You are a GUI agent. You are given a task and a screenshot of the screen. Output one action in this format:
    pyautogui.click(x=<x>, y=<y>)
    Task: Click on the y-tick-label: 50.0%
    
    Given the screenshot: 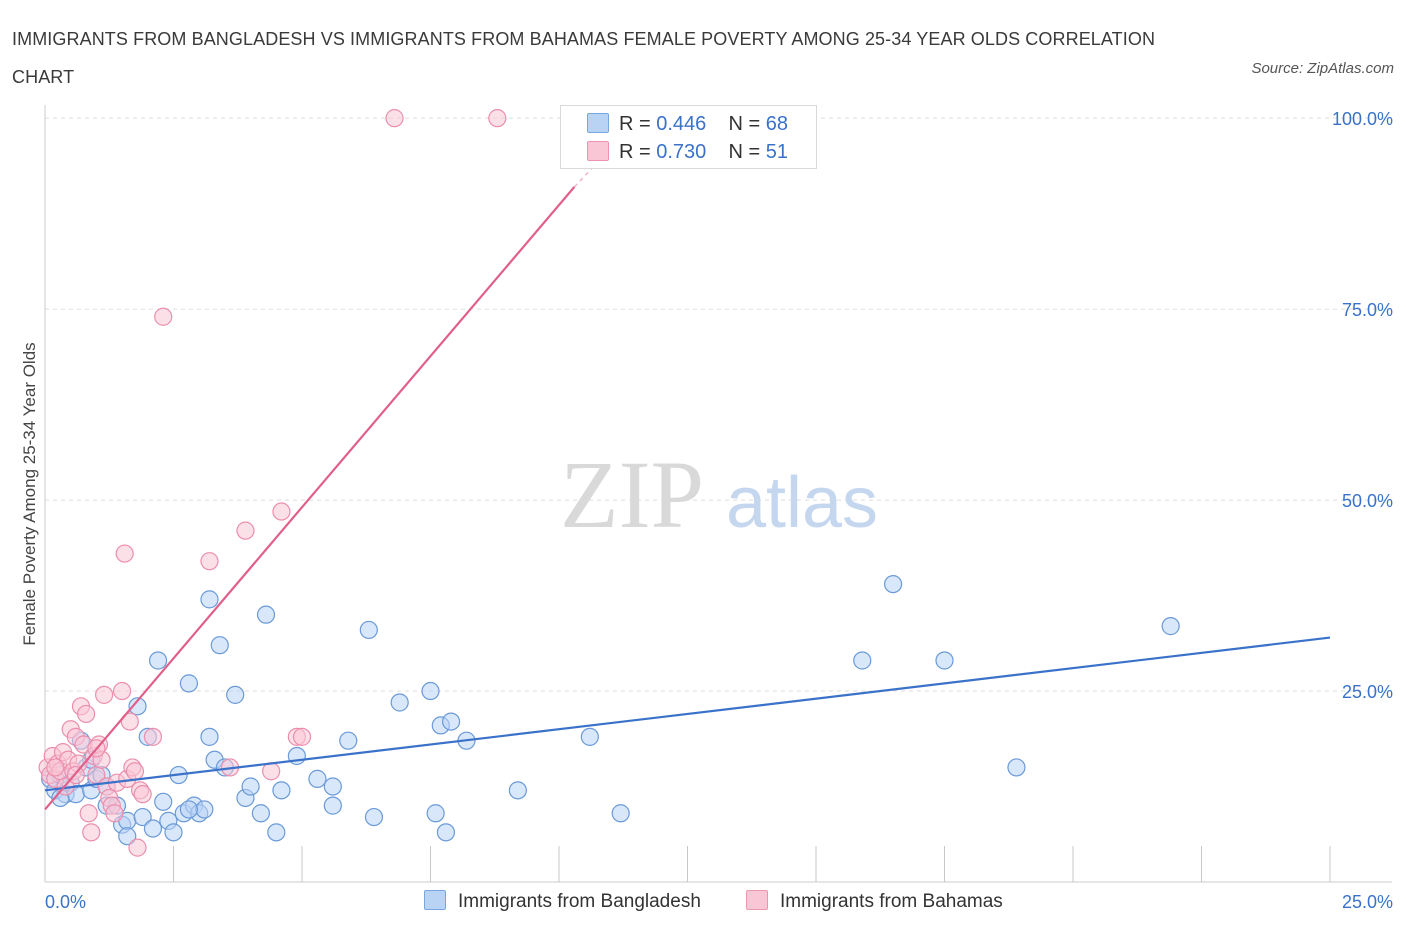 What is the action you would take?
    pyautogui.click(x=1367, y=501)
    